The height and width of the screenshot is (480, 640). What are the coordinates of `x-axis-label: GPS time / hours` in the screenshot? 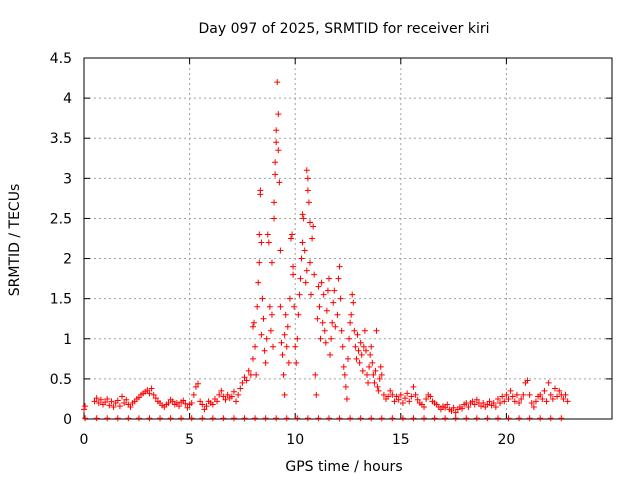 It's located at (343, 467).